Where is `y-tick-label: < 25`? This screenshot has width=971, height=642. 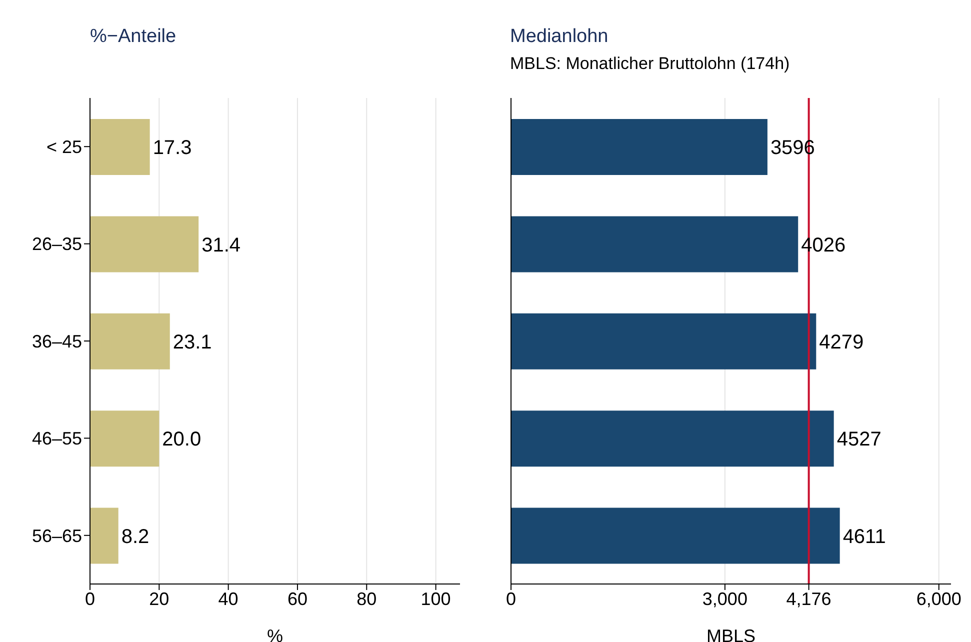
y-tick-label: < 25 is located at coordinates (64, 146).